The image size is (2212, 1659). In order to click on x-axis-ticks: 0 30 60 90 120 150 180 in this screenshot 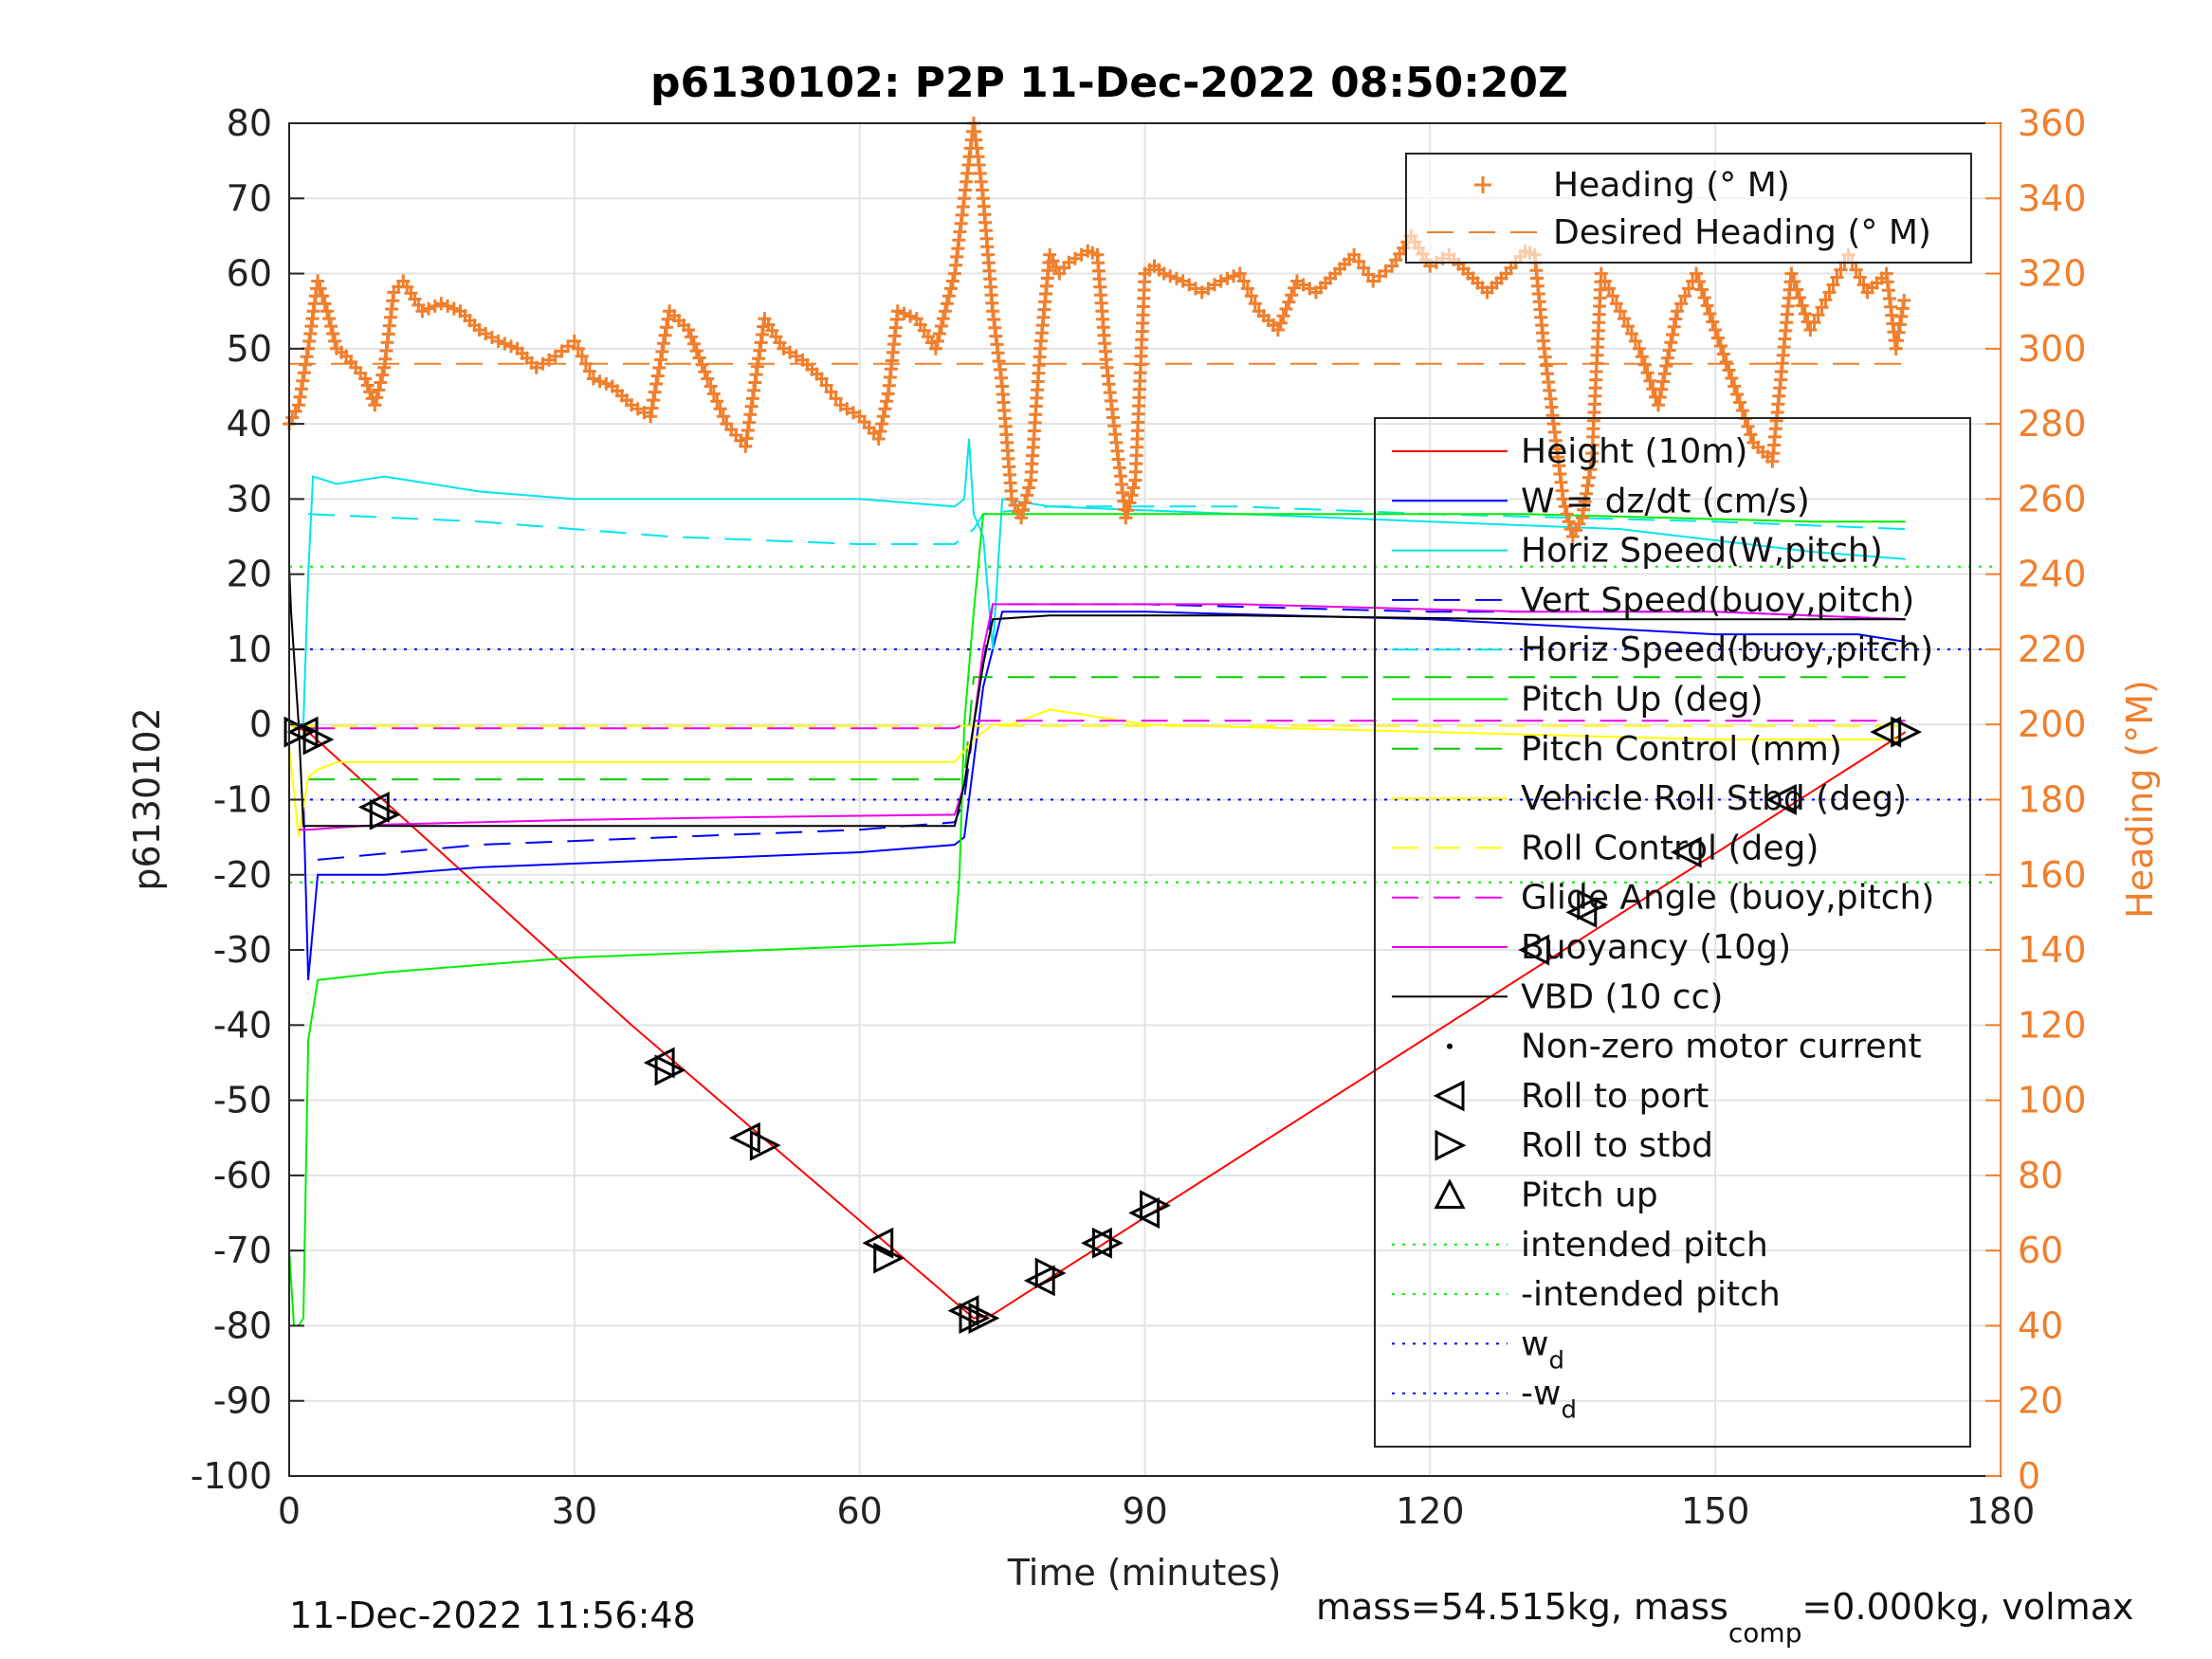, I will do `click(1156, 1511)`.